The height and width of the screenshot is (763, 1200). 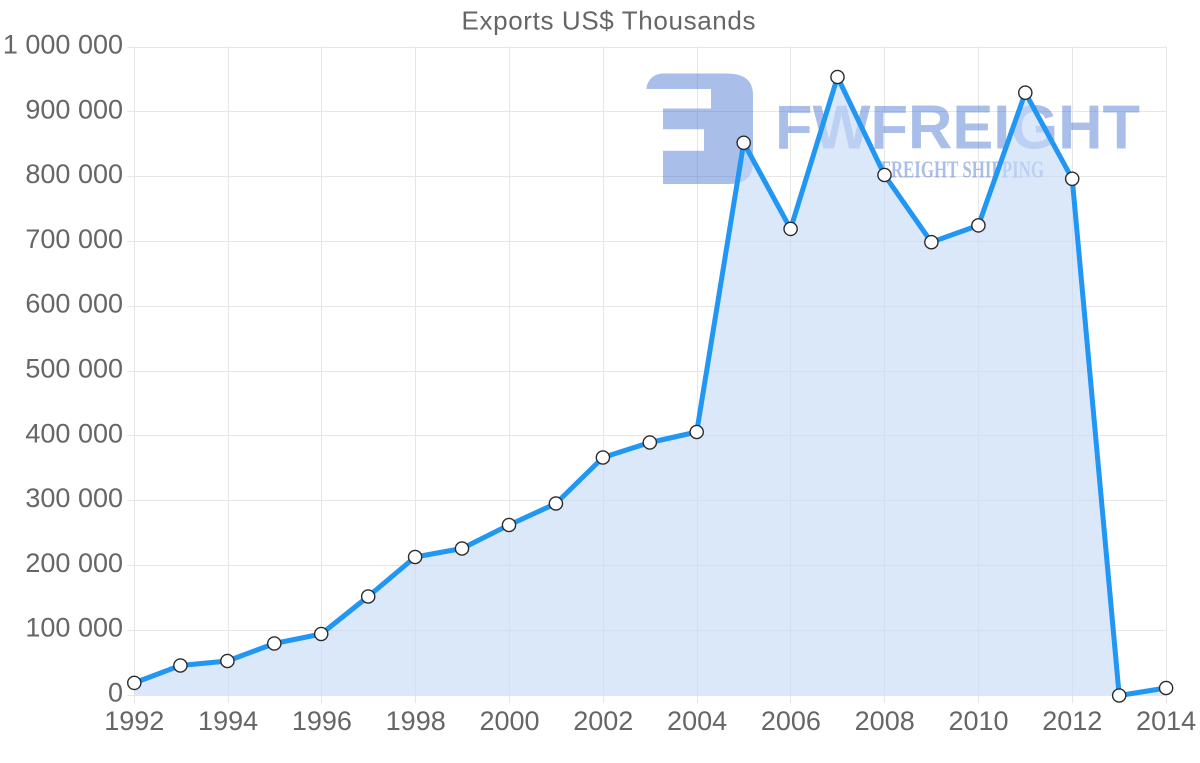 What do you see at coordinates (603, 721) in the screenshot?
I see `svg-text: 2002` at bounding box center [603, 721].